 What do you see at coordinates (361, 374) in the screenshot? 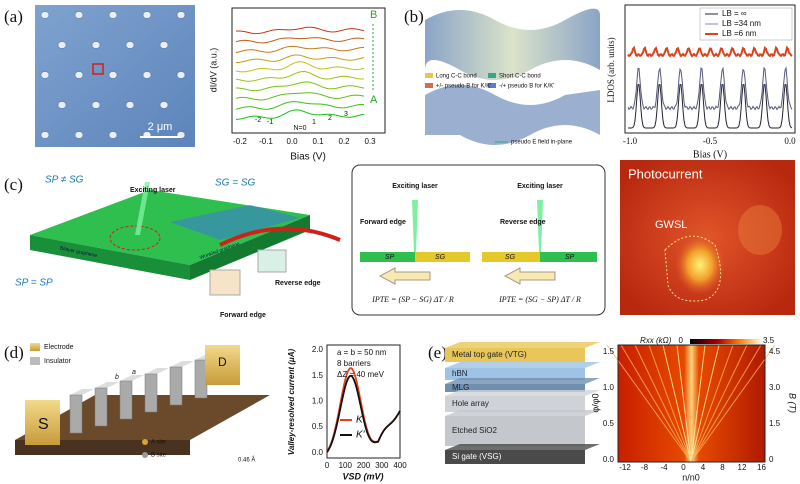
I see `annotation: ΔZ = 40 meV` at bounding box center [361, 374].